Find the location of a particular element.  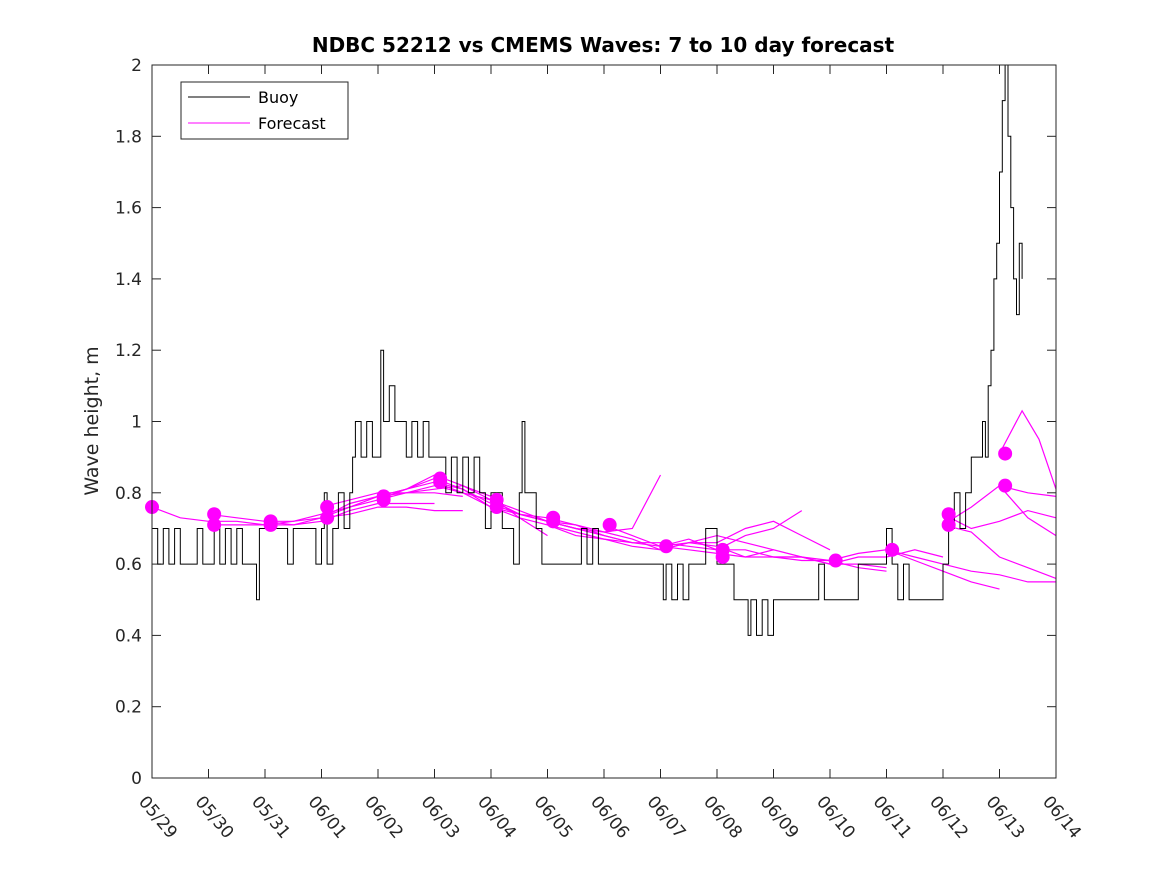

legend-buoy-label: Buoy is located at coordinates (278, 97).